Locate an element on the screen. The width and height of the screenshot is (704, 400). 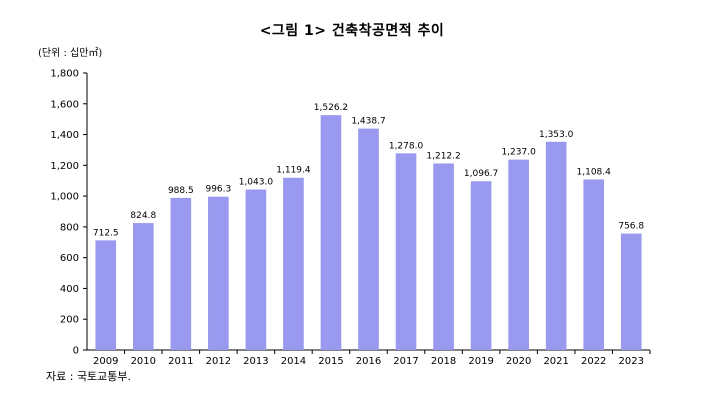
x-tick-label-2020: 2020 is located at coordinates (518, 361).